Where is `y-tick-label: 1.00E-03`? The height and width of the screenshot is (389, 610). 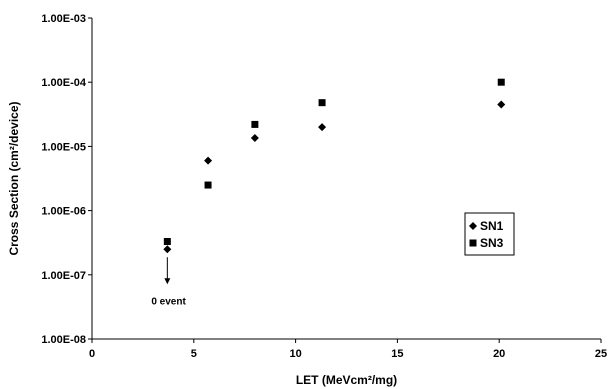 y-tick-label: 1.00E-03 is located at coordinates (63, 19).